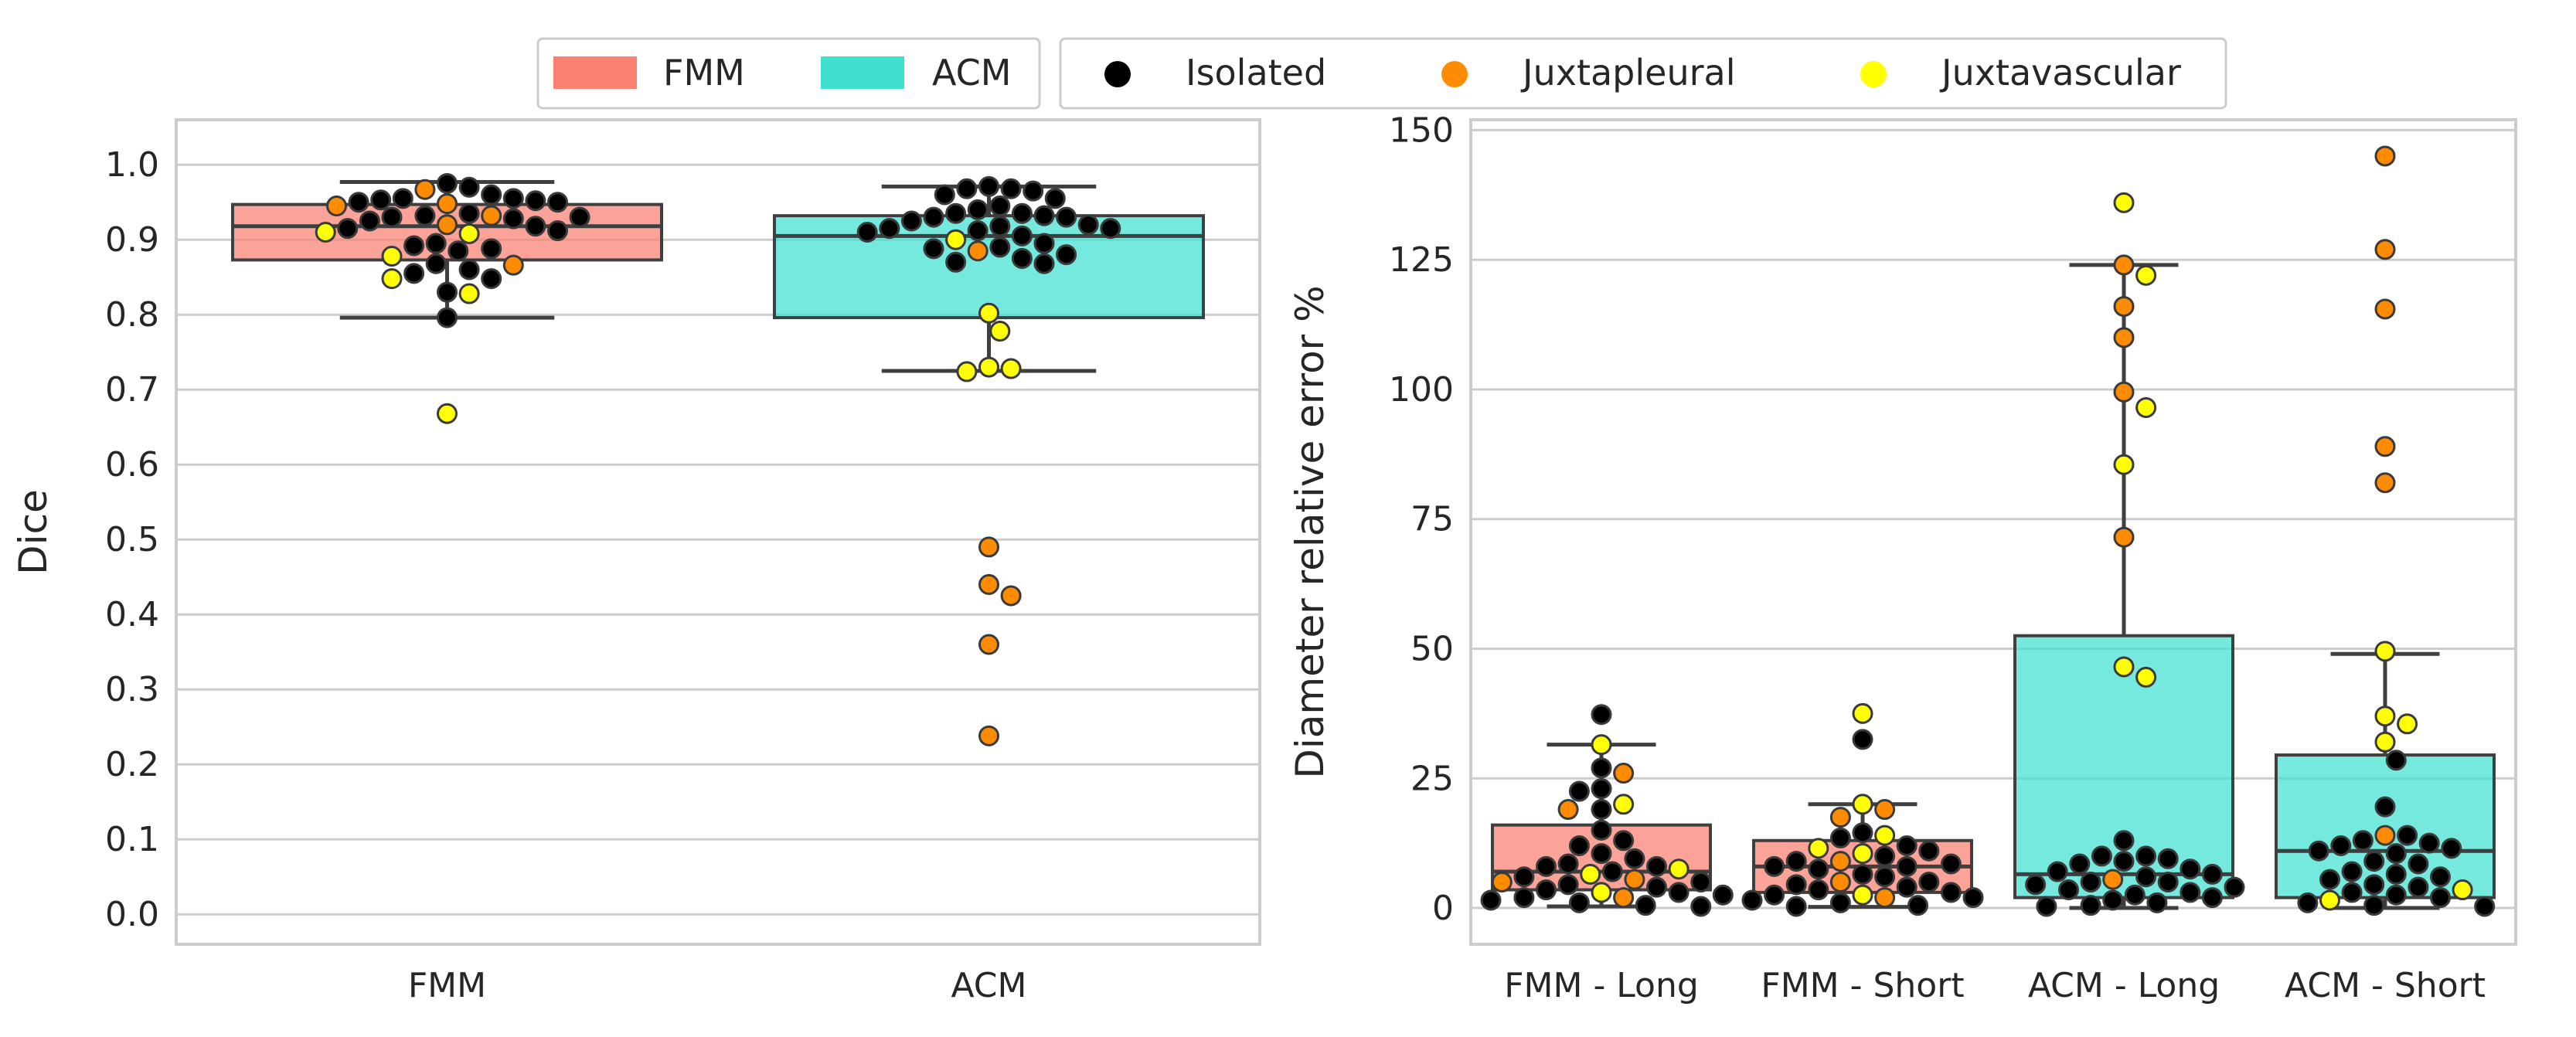 The height and width of the screenshot is (1037, 2576). I want to click on dice-ytick-label: 0.7, so click(132, 390).